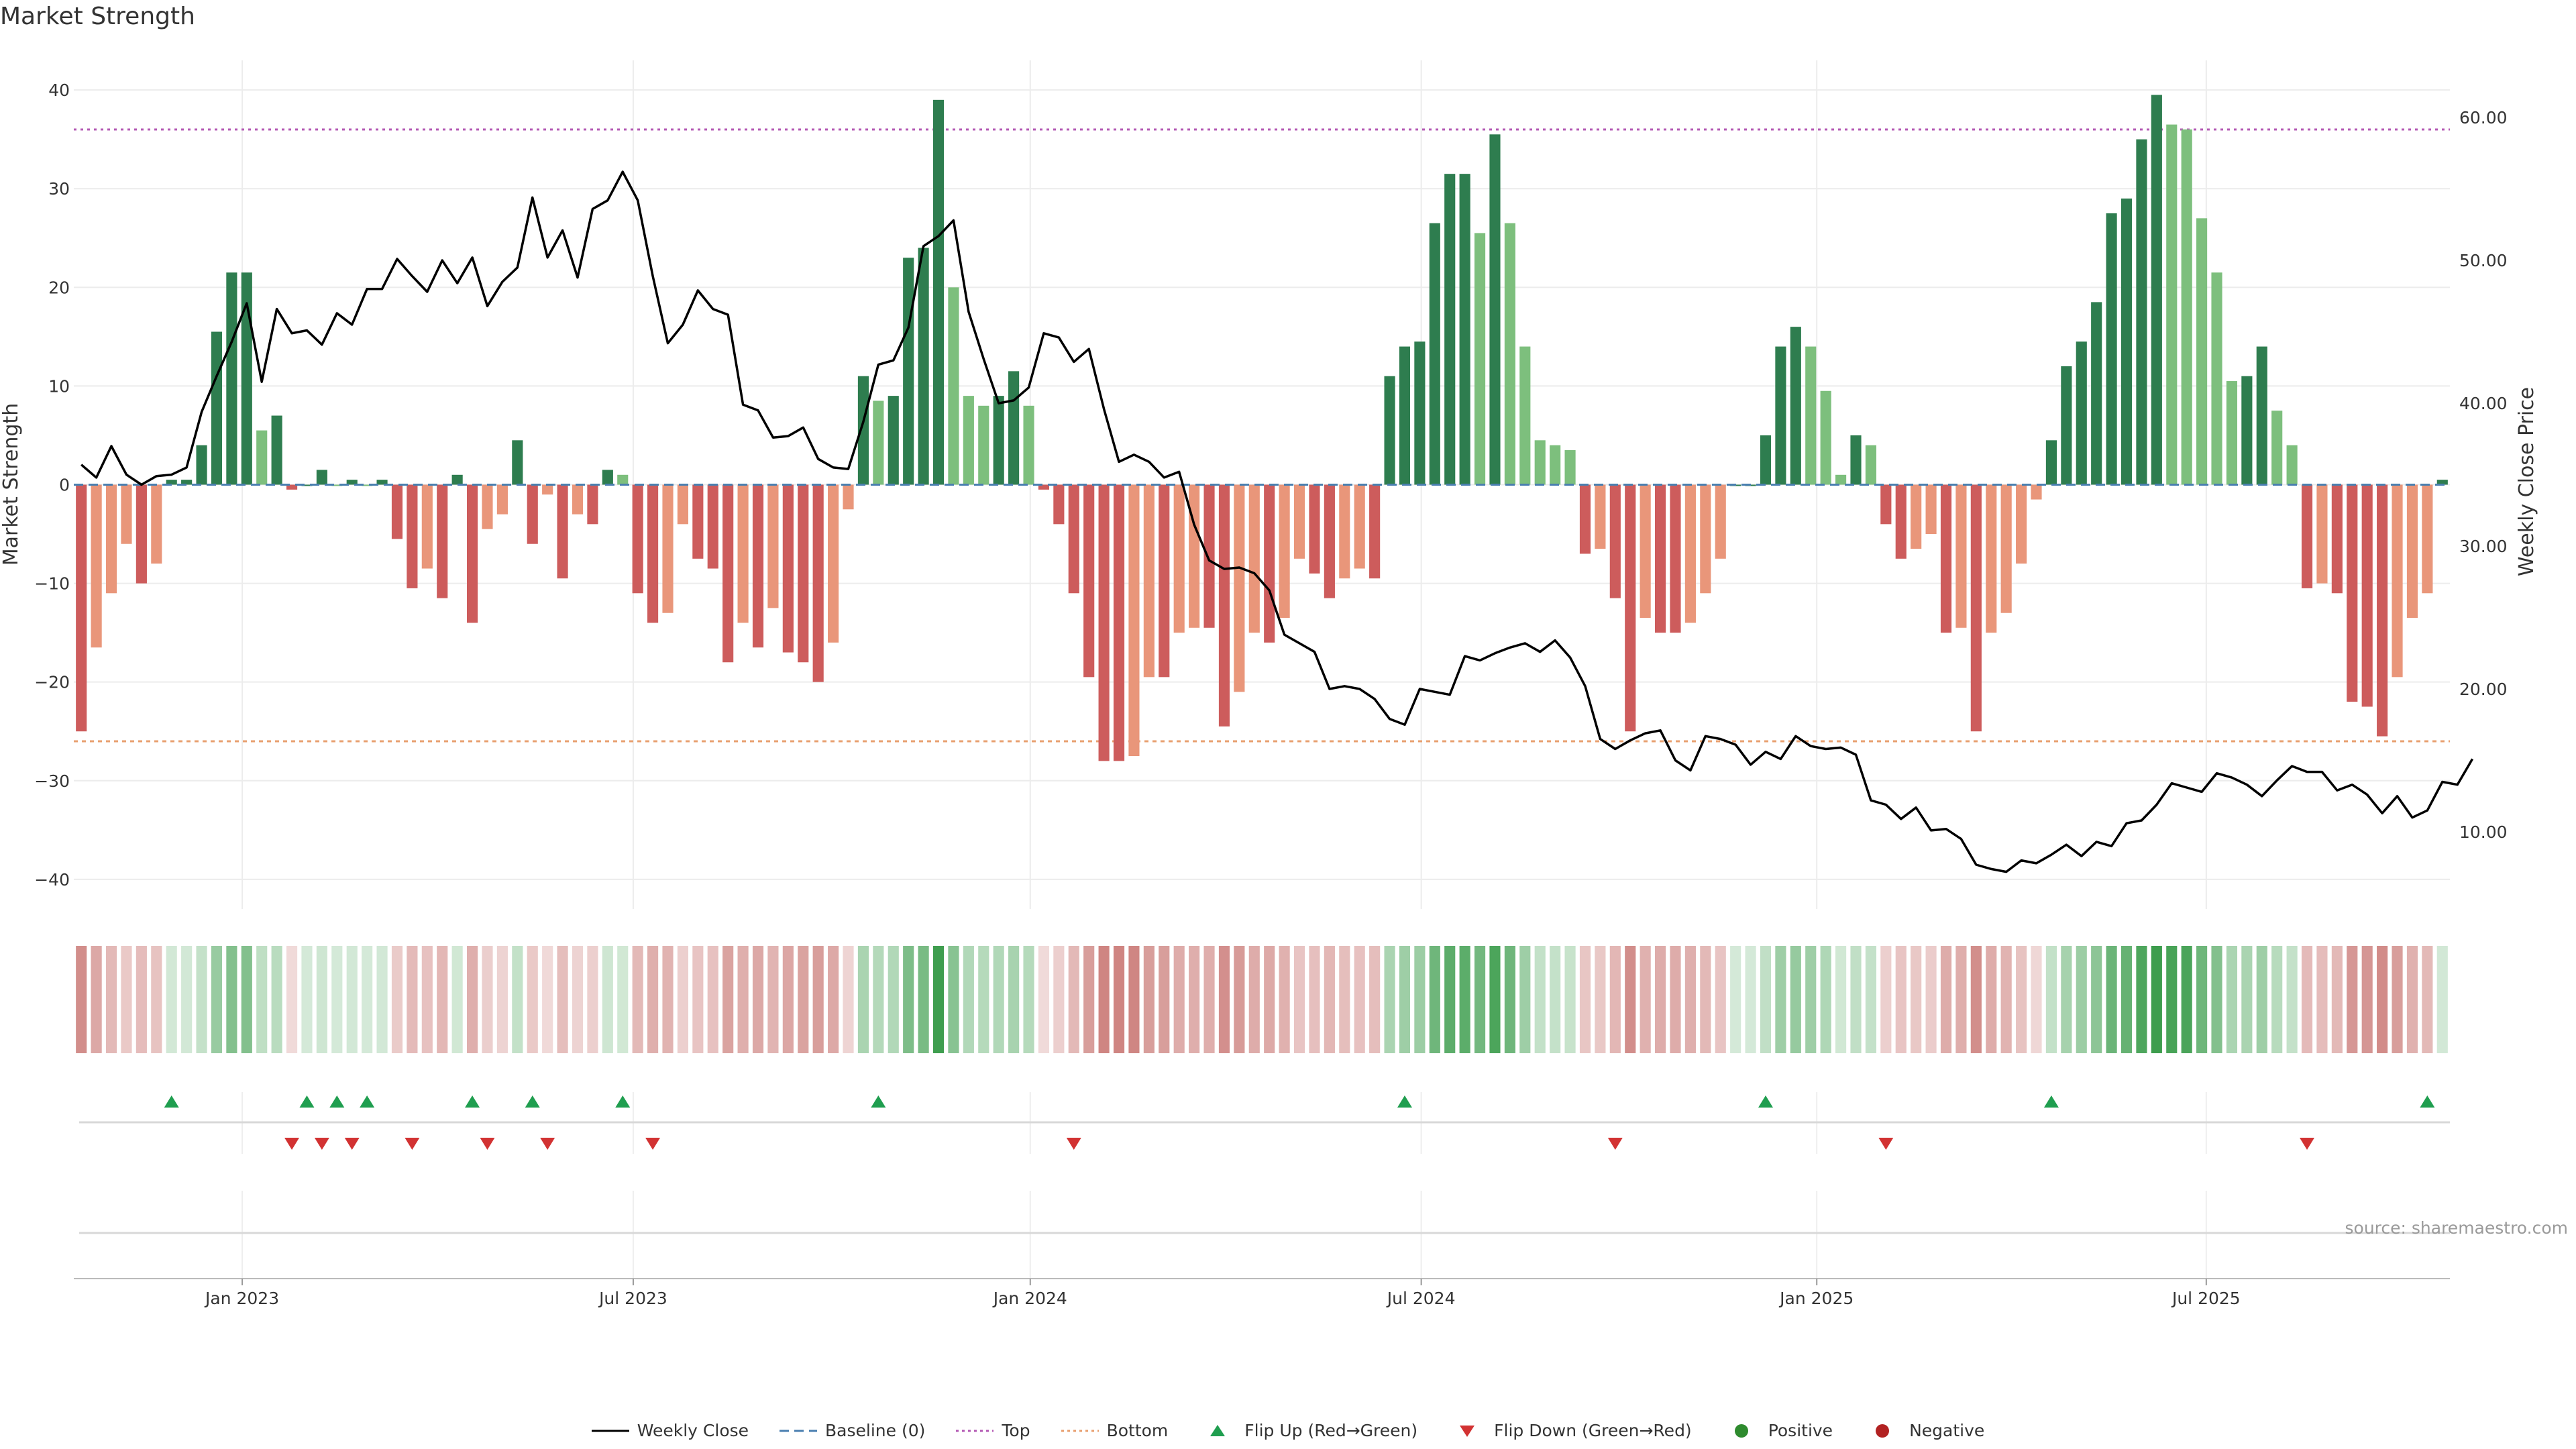  What do you see at coordinates (1947, 1430) in the screenshot?
I see `legend-label: Negative` at bounding box center [1947, 1430].